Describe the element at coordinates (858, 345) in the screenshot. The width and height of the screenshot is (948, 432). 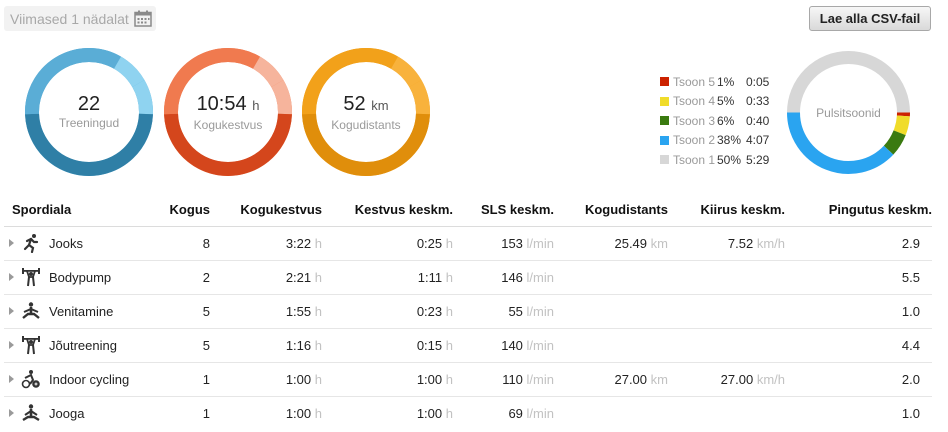
I see `avg-effort-cell: 4.4` at that location.